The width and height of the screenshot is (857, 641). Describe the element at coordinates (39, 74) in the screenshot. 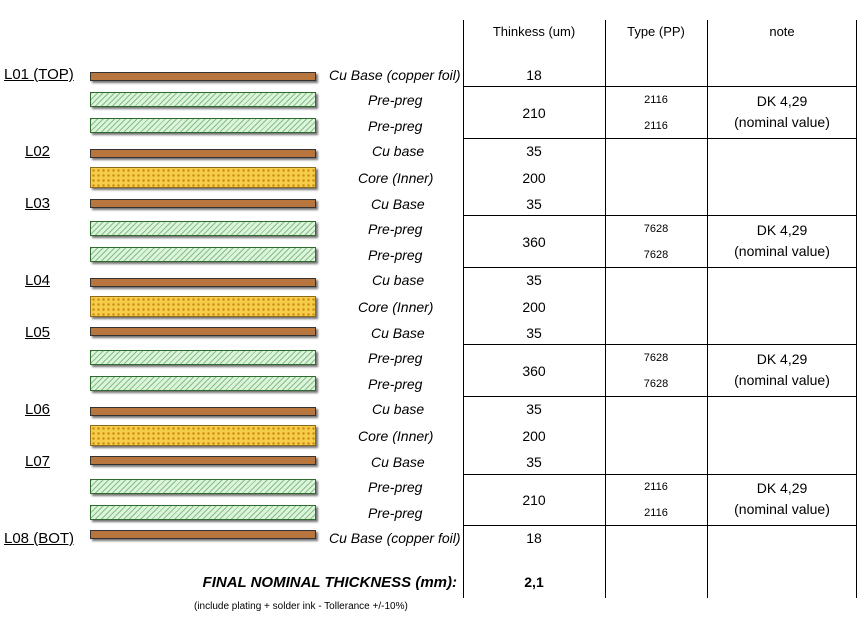

I see `layer-label-l01: L01 (TOP)` at that location.